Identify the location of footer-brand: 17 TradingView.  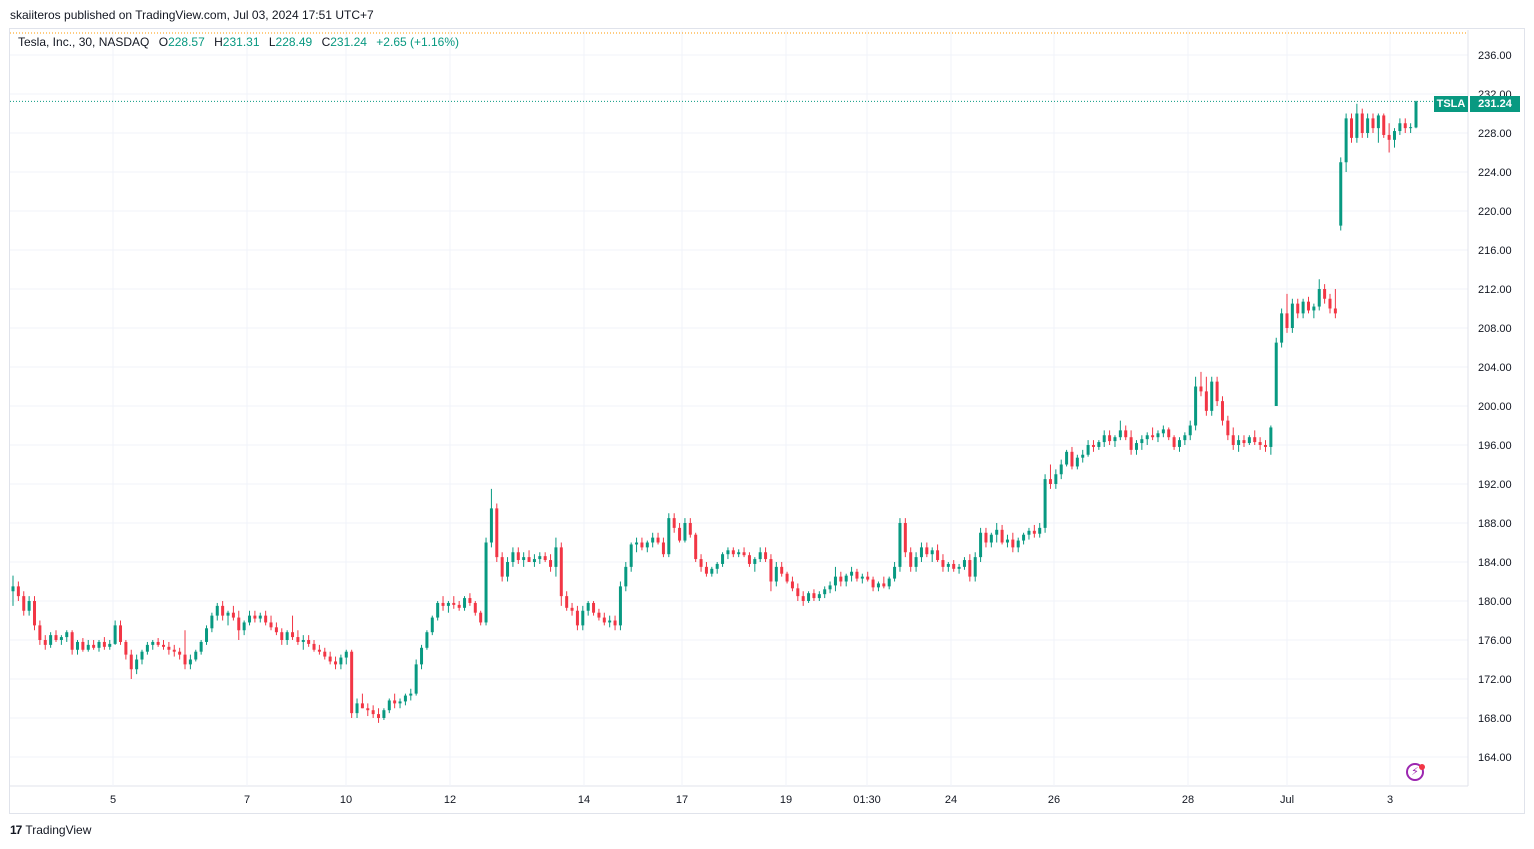
(50, 830).